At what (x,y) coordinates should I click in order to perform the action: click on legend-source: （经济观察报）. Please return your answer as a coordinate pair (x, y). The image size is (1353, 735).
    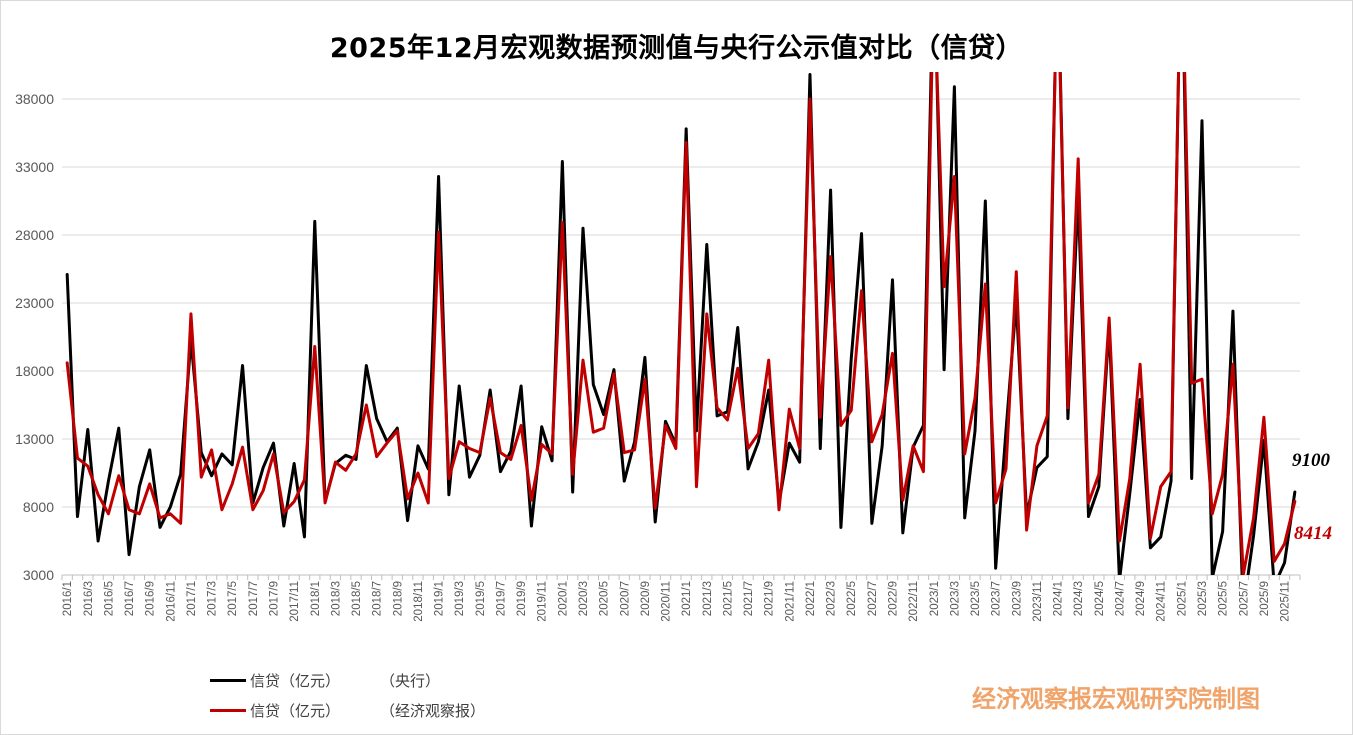
    Looking at the image, I should click on (433, 711).